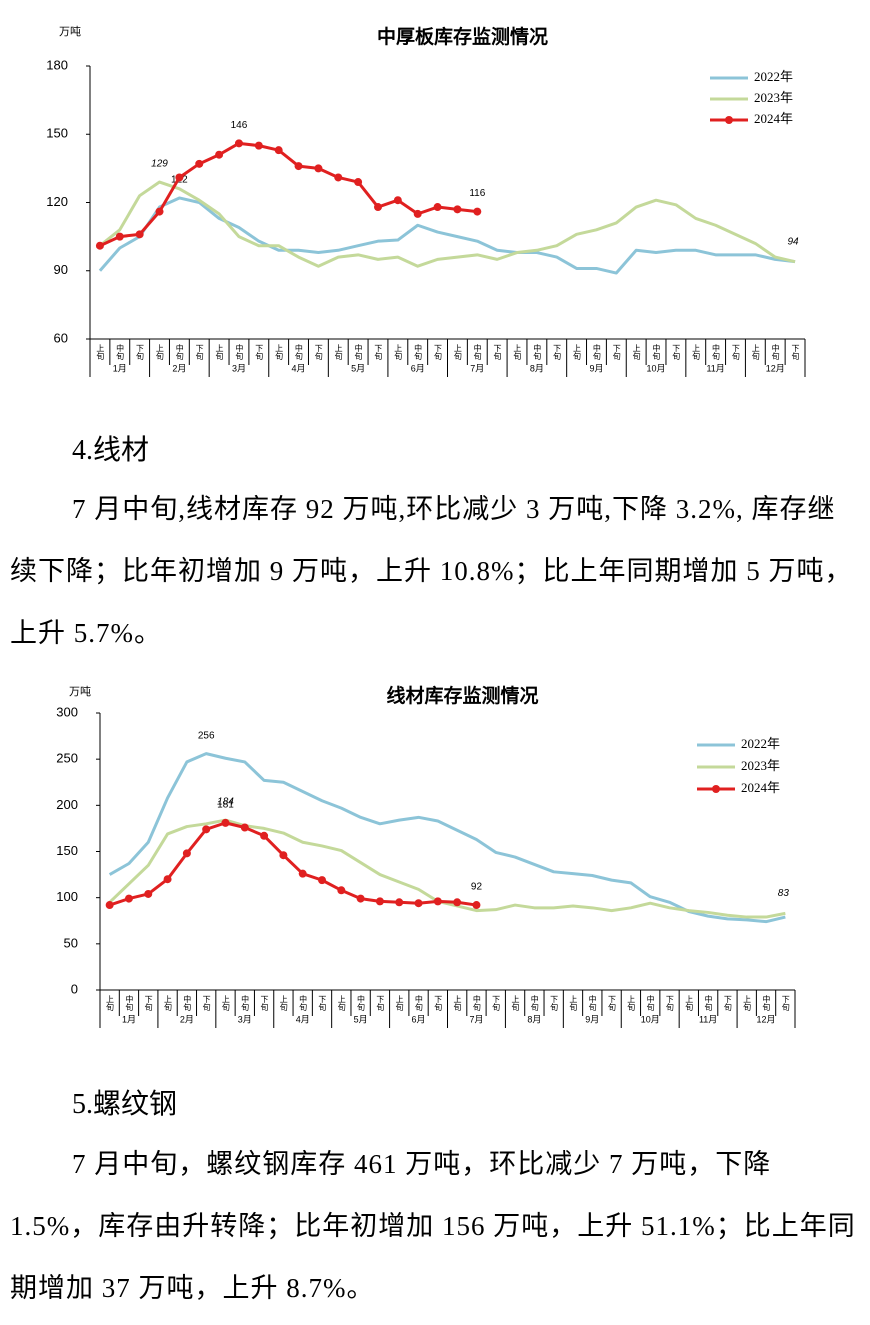 The height and width of the screenshot is (1325, 870). Describe the element at coordinates (715, 368) in the screenshot. I see `month-label: 11月` at that location.